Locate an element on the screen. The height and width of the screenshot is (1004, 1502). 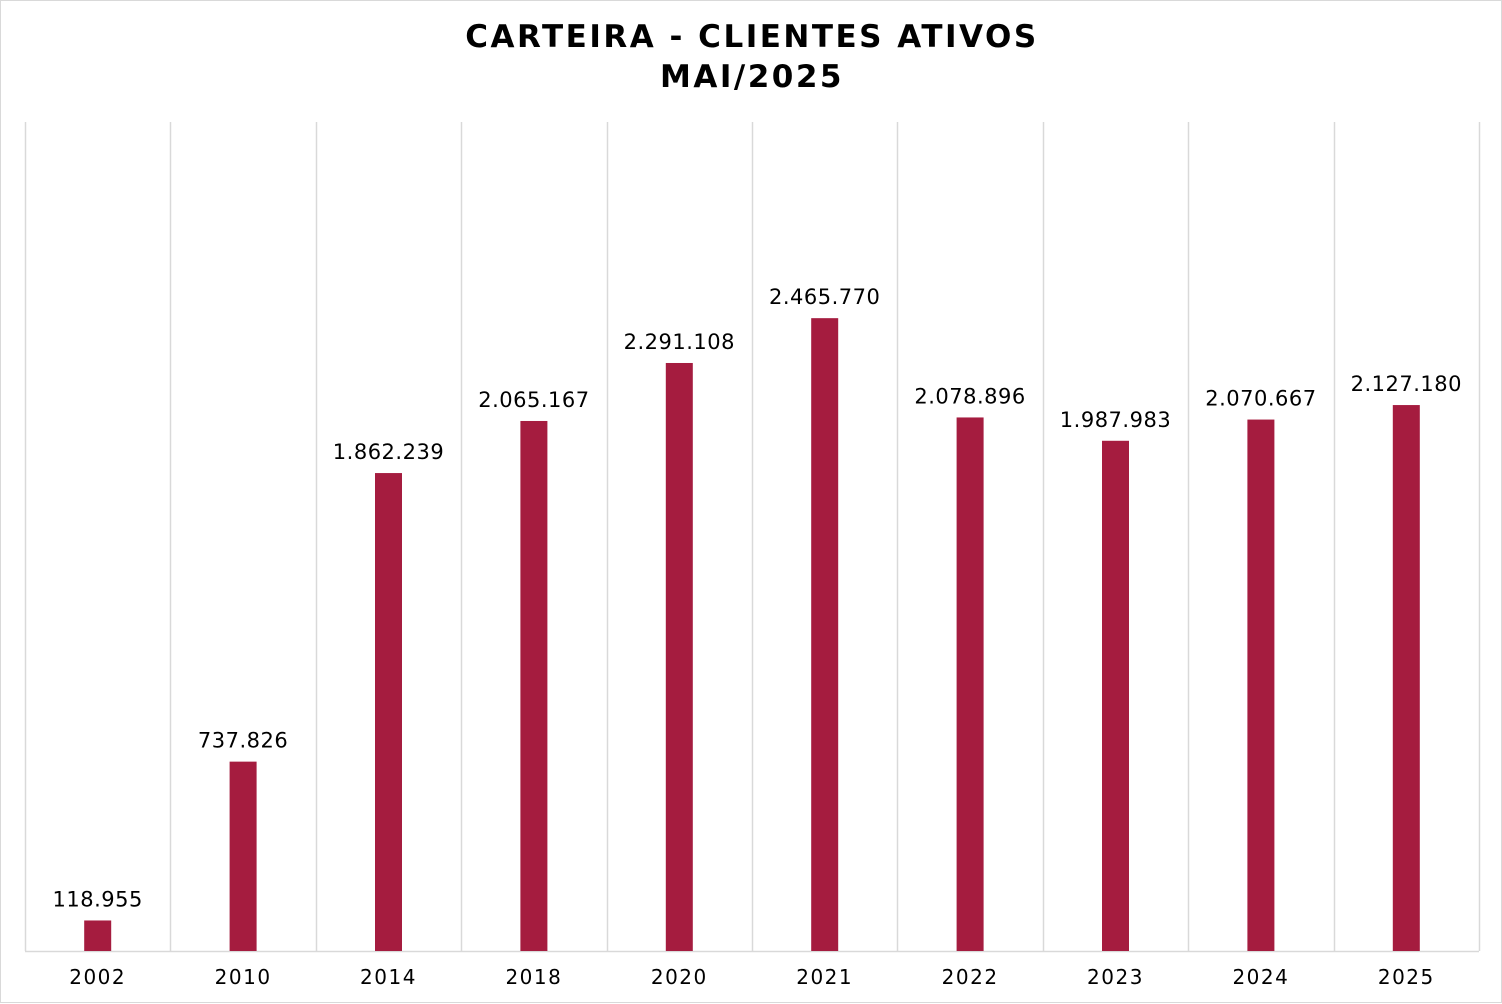
x-tick-label-2024: 2024 is located at coordinates (1260, 977).